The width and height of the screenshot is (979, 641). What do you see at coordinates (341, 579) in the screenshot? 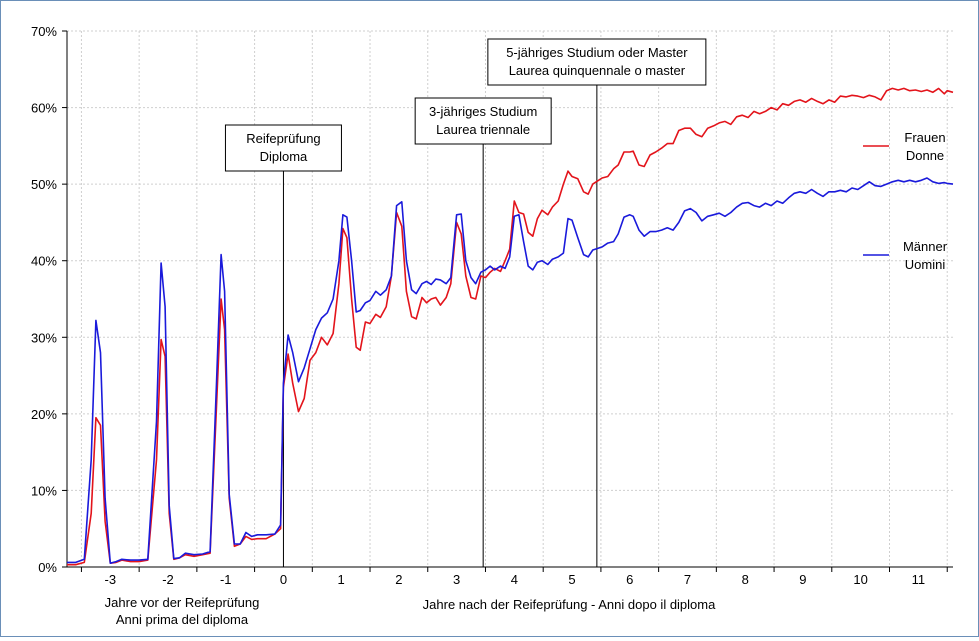
I see `x-tick-label: 1` at bounding box center [341, 579].